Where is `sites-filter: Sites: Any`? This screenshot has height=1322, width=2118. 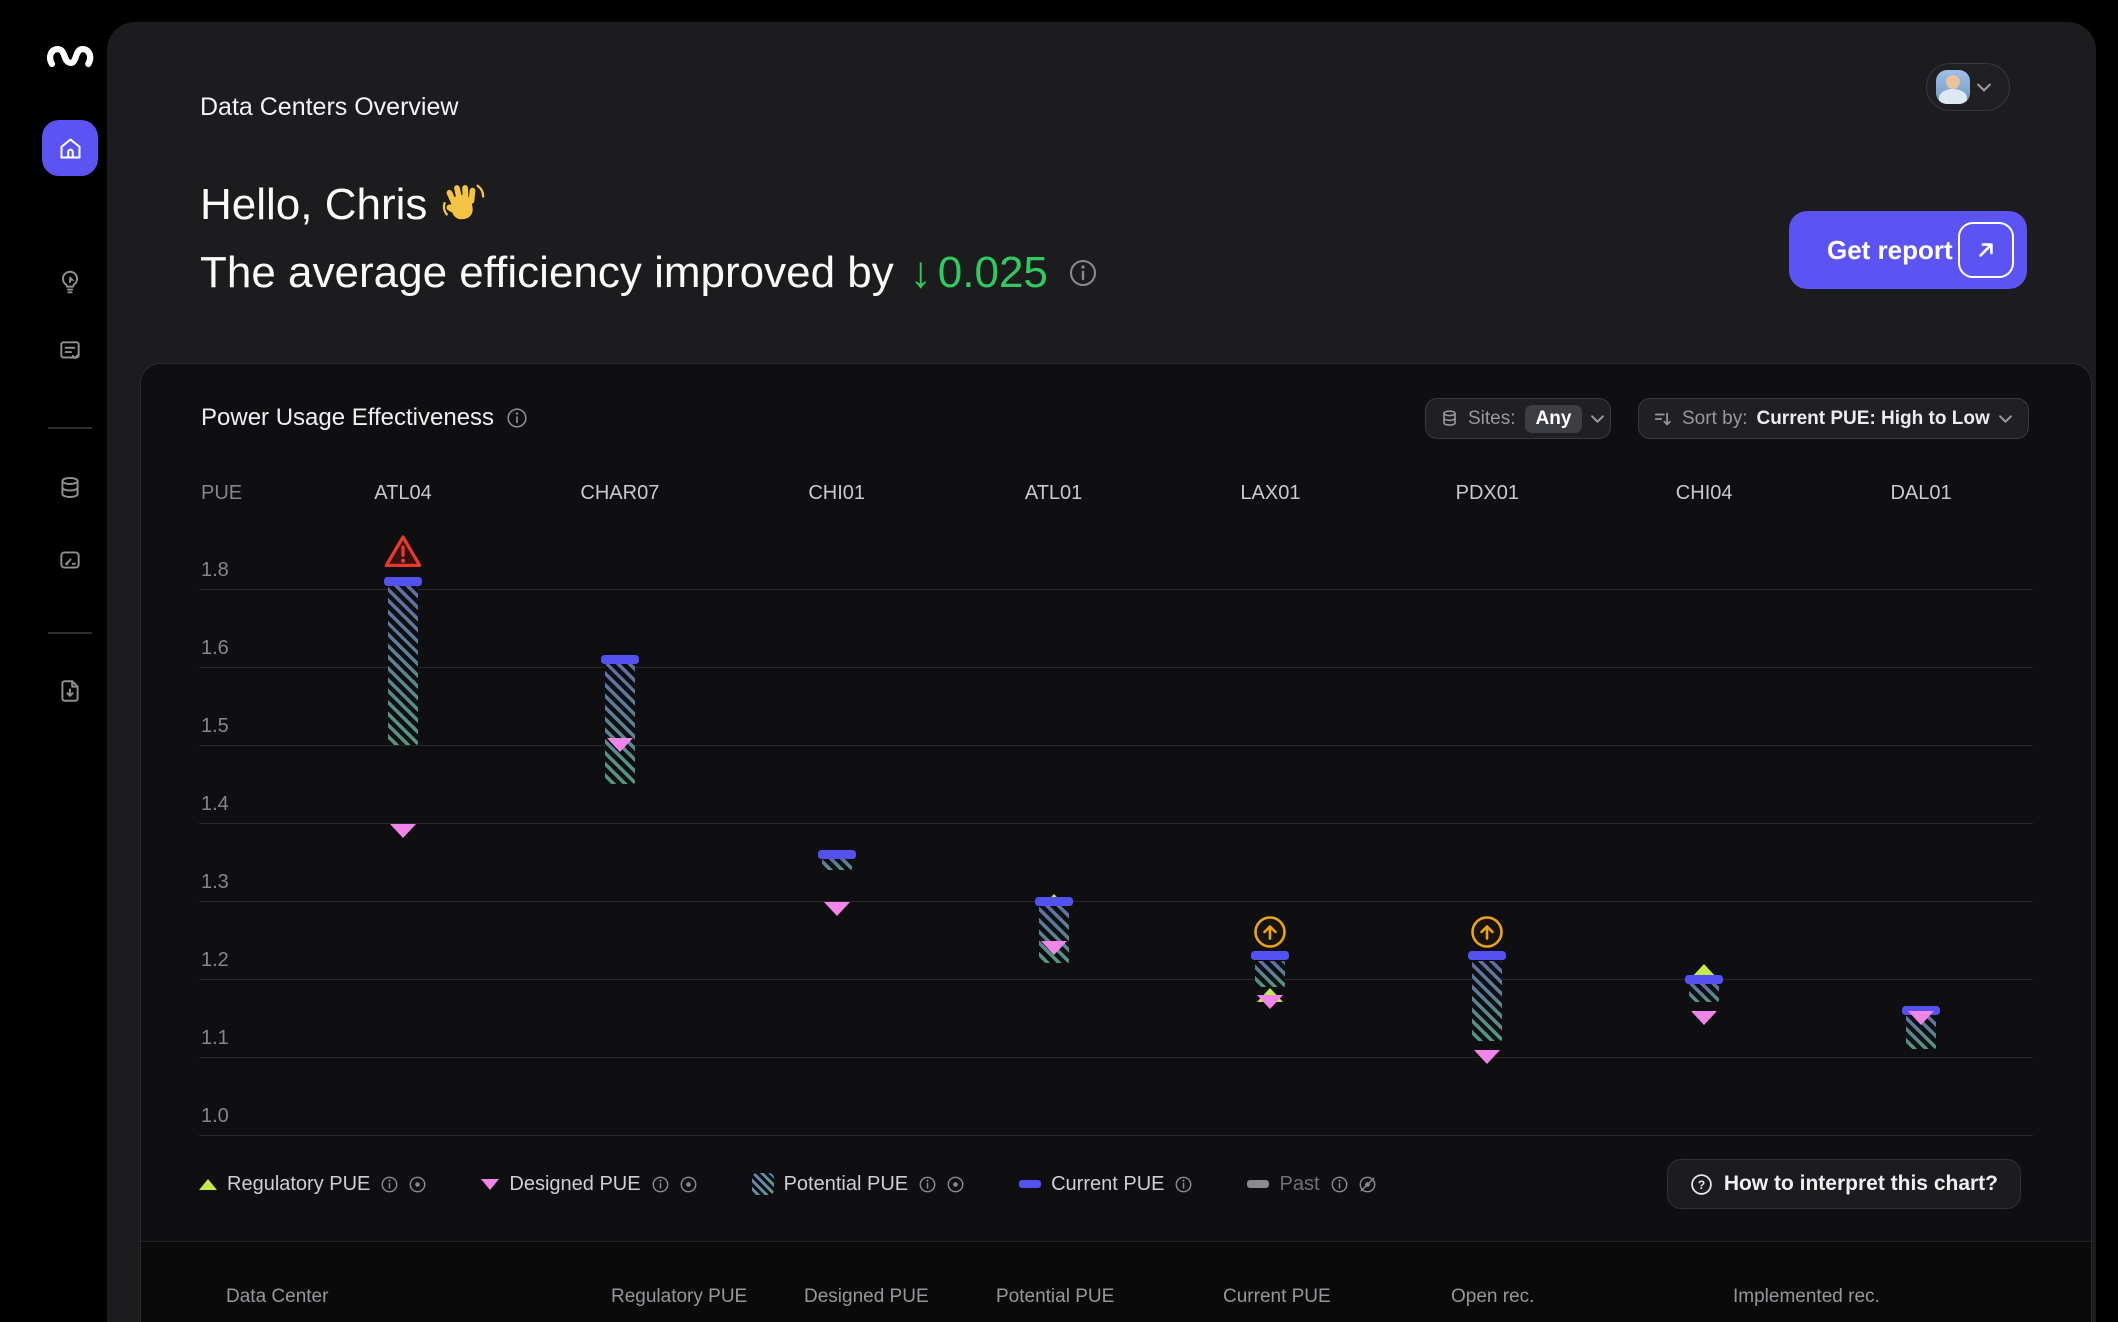 sites-filter: Sites: Any is located at coordinates (1518, 418).